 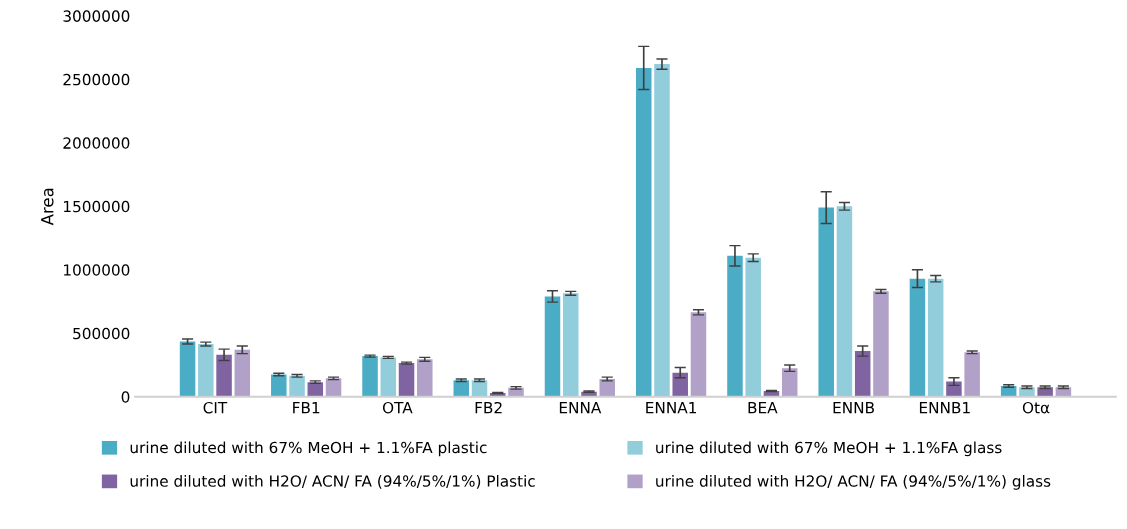 What do you see at coordinates (829, 449) in the screenshot?
I see `legend-label: urine diluted with 67% MeOH + 1.1%FA glass` at bounding box center [829, 449].